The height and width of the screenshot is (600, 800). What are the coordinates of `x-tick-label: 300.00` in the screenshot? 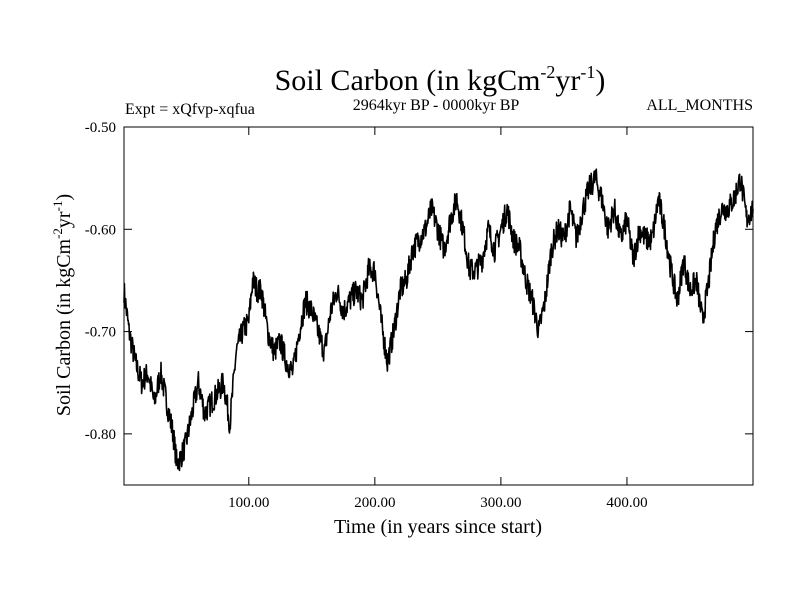 It's located at (500, 503).